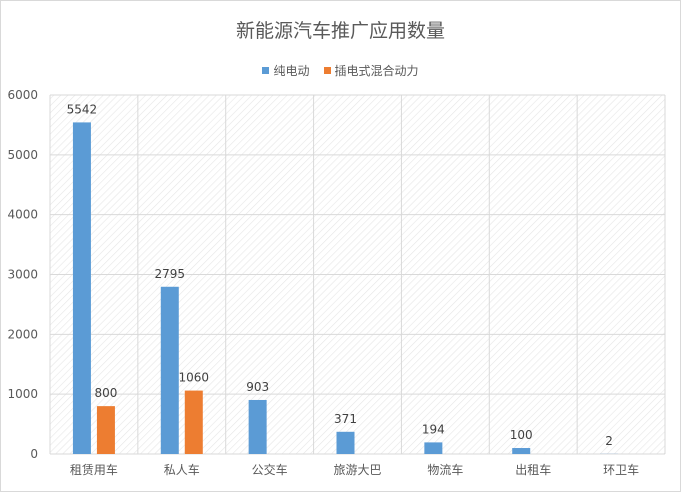  What do you see at coordinates (340, 31) in the screenshot?
I see `chart-title: 新能源汽车推广应用数量` at bounding box center [340, 31].